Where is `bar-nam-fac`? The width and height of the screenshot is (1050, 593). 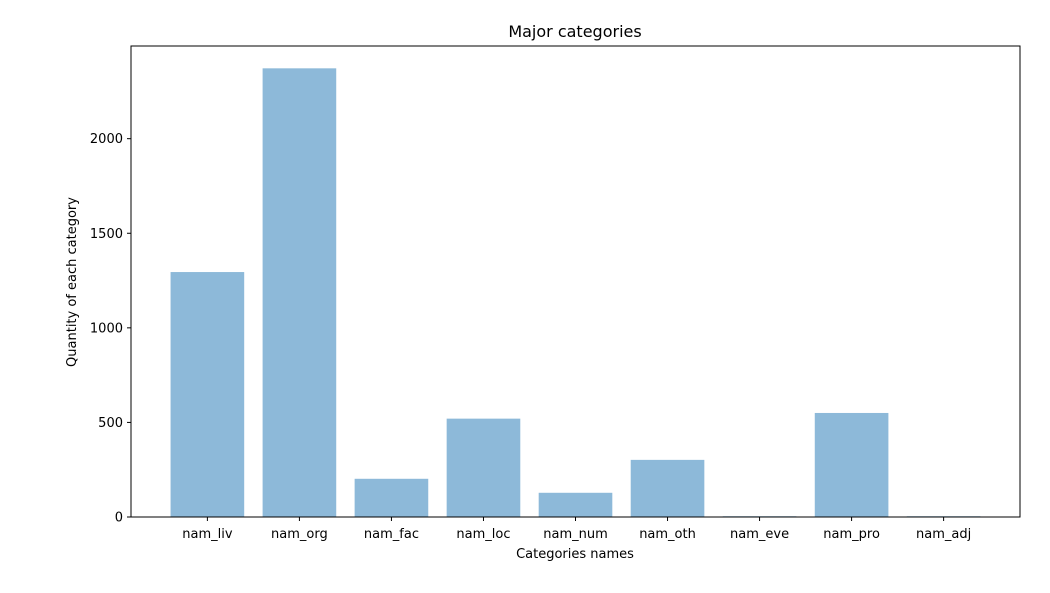
bar-nam-fac is located at coordinates (391, 497).